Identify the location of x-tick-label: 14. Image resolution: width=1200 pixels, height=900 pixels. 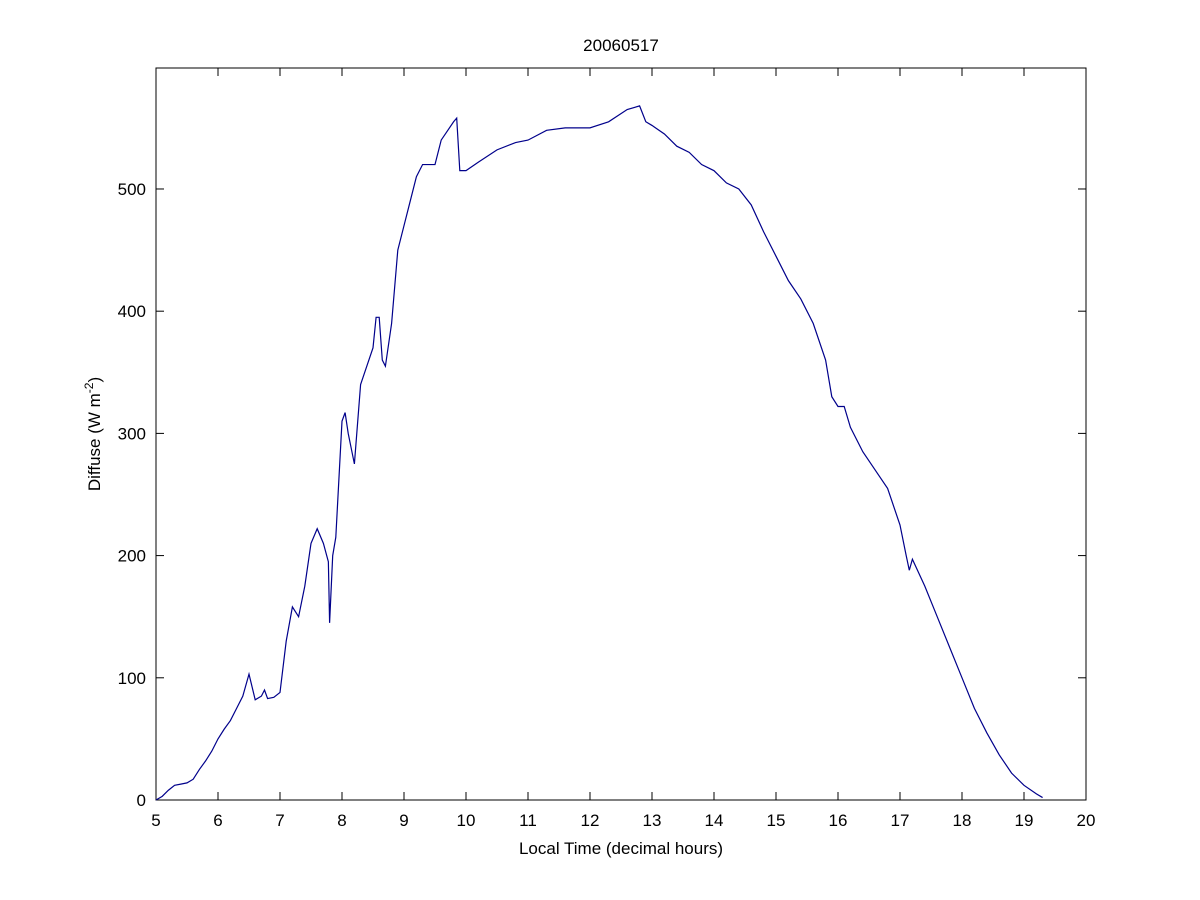
(714, 820).